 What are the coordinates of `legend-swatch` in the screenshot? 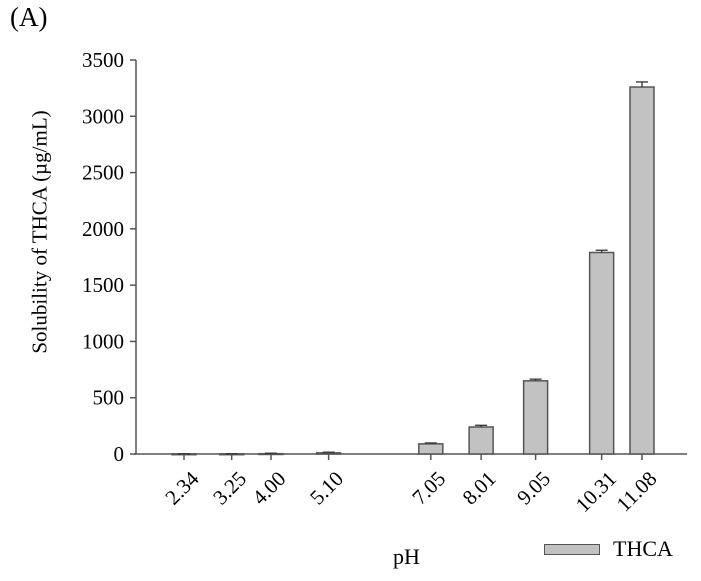 It's located at (572, 549).